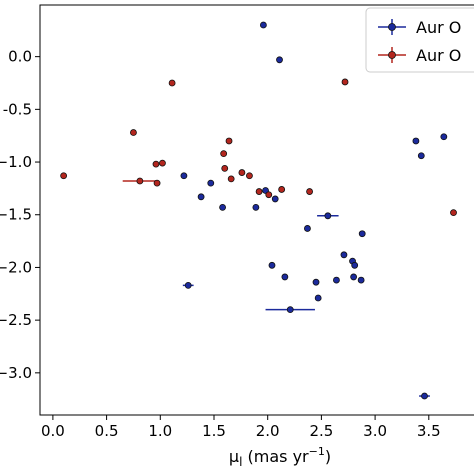 Image resolution: width=474 pixels, height=474 pixels. Describe the element at coordinates (214, 431) in the screenshot. I see `x-tick-label: 1.5` at that location.